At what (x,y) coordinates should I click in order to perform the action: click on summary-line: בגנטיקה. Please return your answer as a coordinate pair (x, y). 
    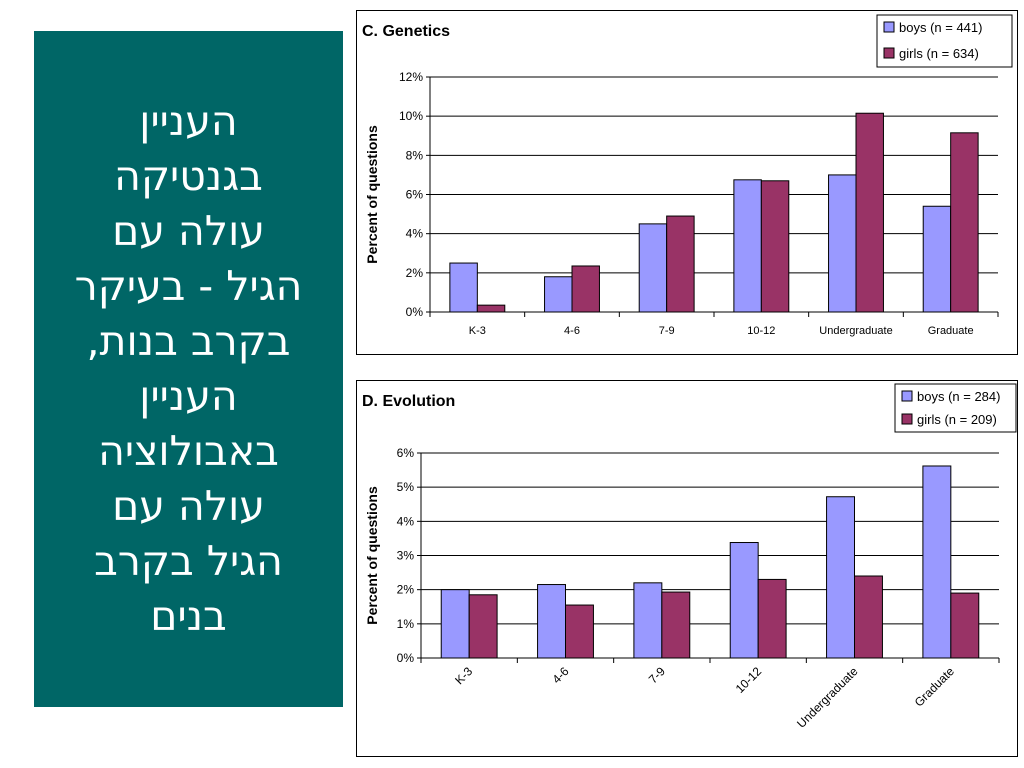
    Looking at the image, I should click on (188, 176).